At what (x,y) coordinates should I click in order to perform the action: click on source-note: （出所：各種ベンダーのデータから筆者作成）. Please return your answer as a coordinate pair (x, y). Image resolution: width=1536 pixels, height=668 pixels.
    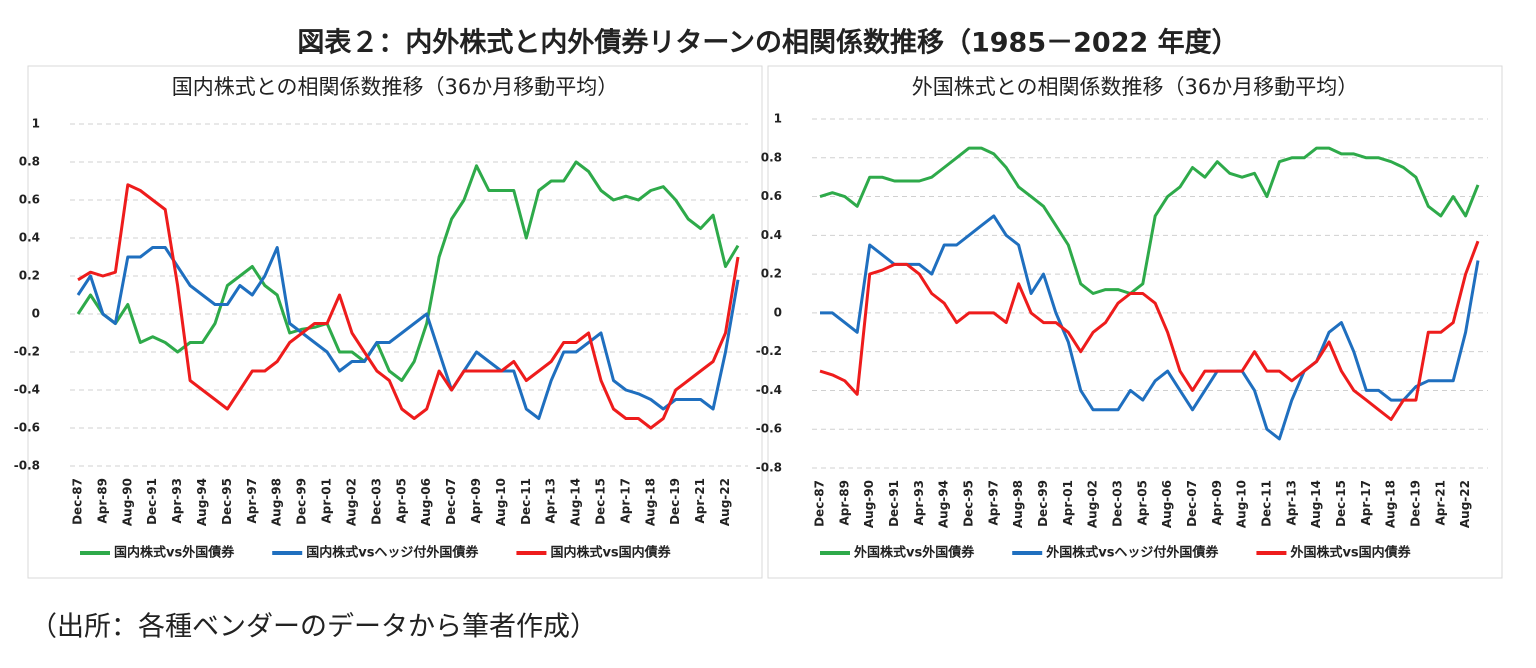
    Looking at the image, I should click on (313, 627).